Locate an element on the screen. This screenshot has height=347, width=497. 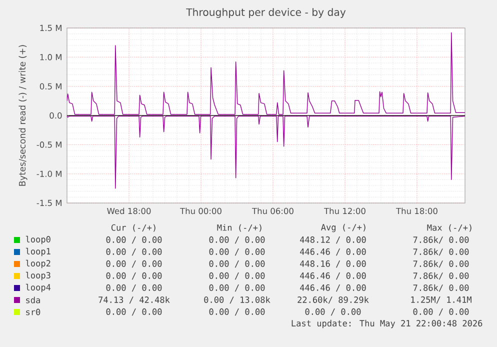
text: 0.00 / 13.08k is located at coordinates (237, 300).